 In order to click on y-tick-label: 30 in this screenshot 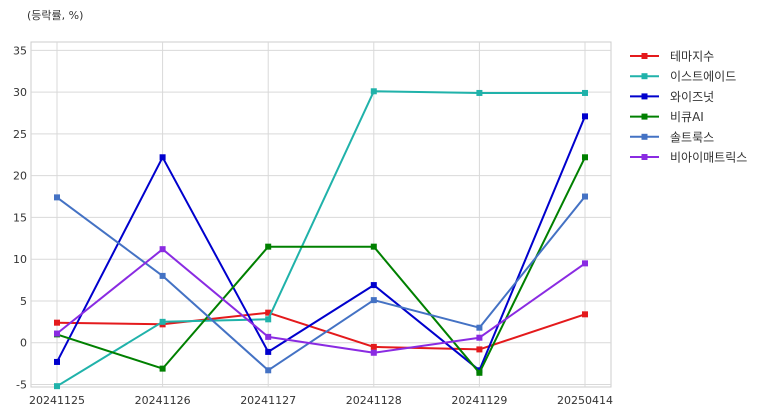, I will do `click(20, 92)`.